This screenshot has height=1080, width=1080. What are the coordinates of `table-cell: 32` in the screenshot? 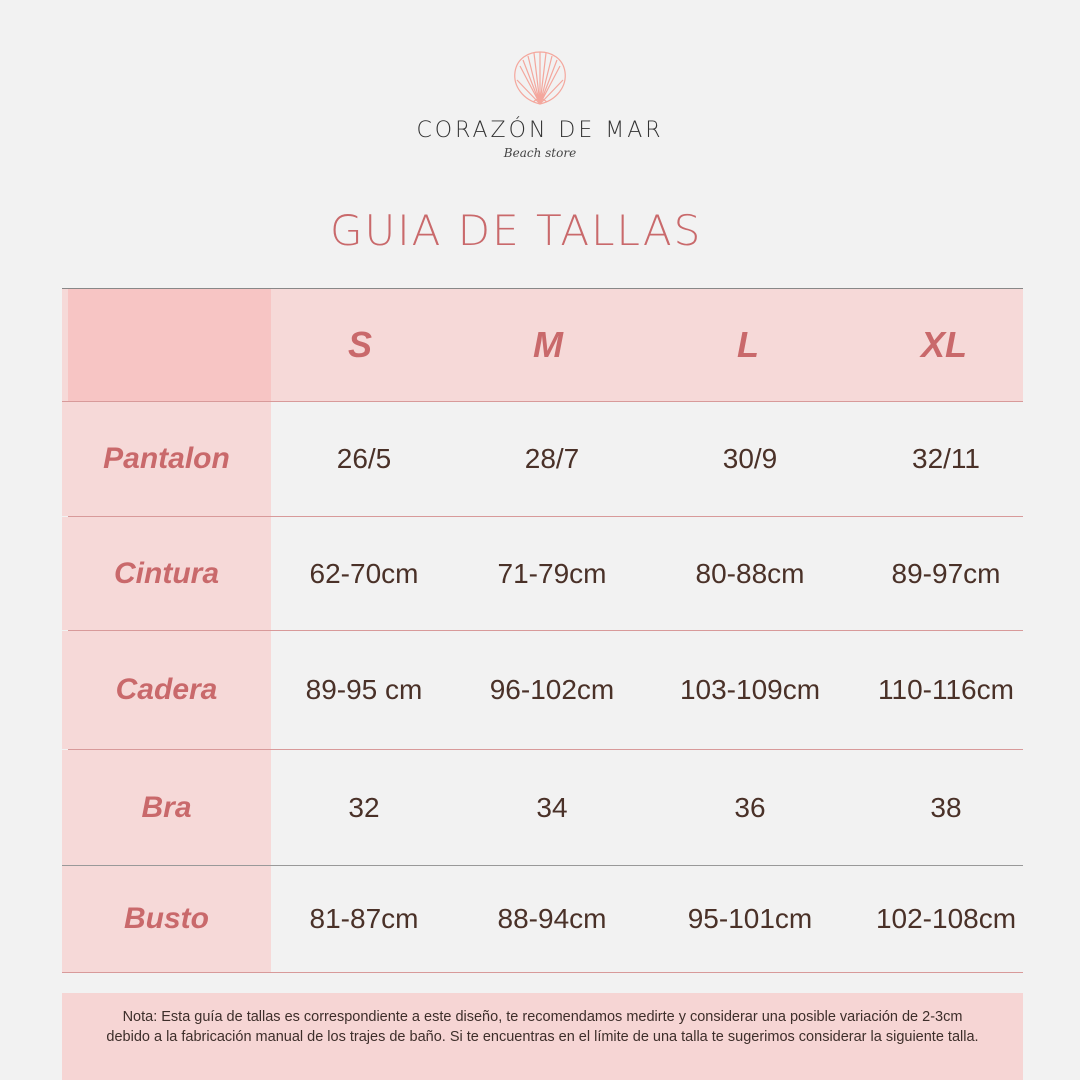 It's located at (364, 807).